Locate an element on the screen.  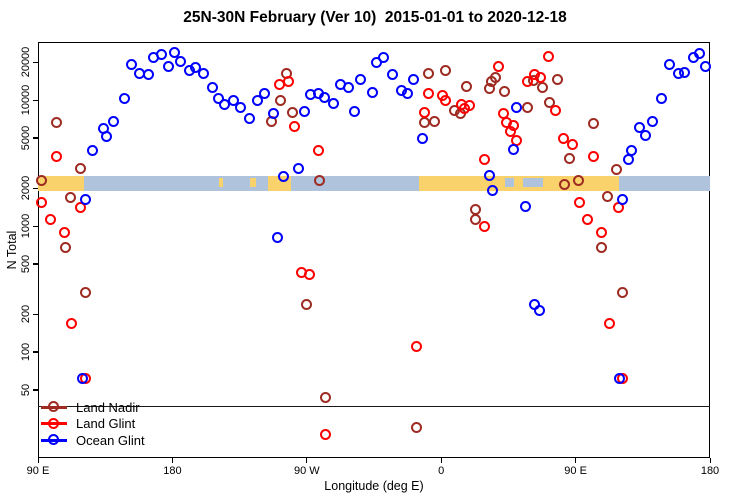
legend-marker-icon is located at coordinates (53, 407).